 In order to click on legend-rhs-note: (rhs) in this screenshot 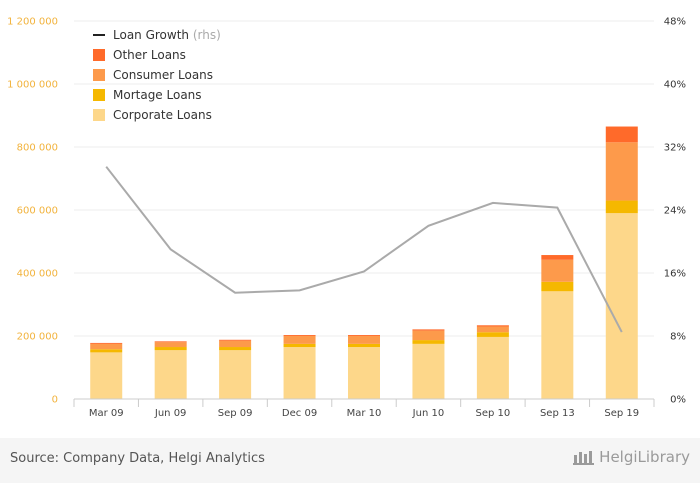, I will do `click(207, 35)`.